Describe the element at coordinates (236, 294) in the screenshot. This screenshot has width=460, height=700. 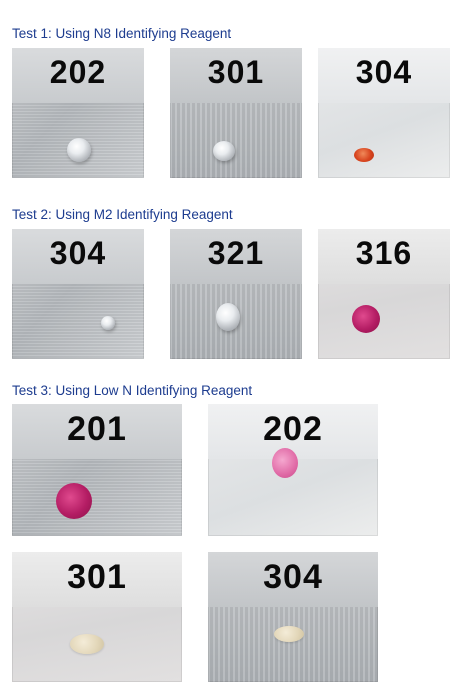
I see `sample-photo-test2-321: 321` at that location.